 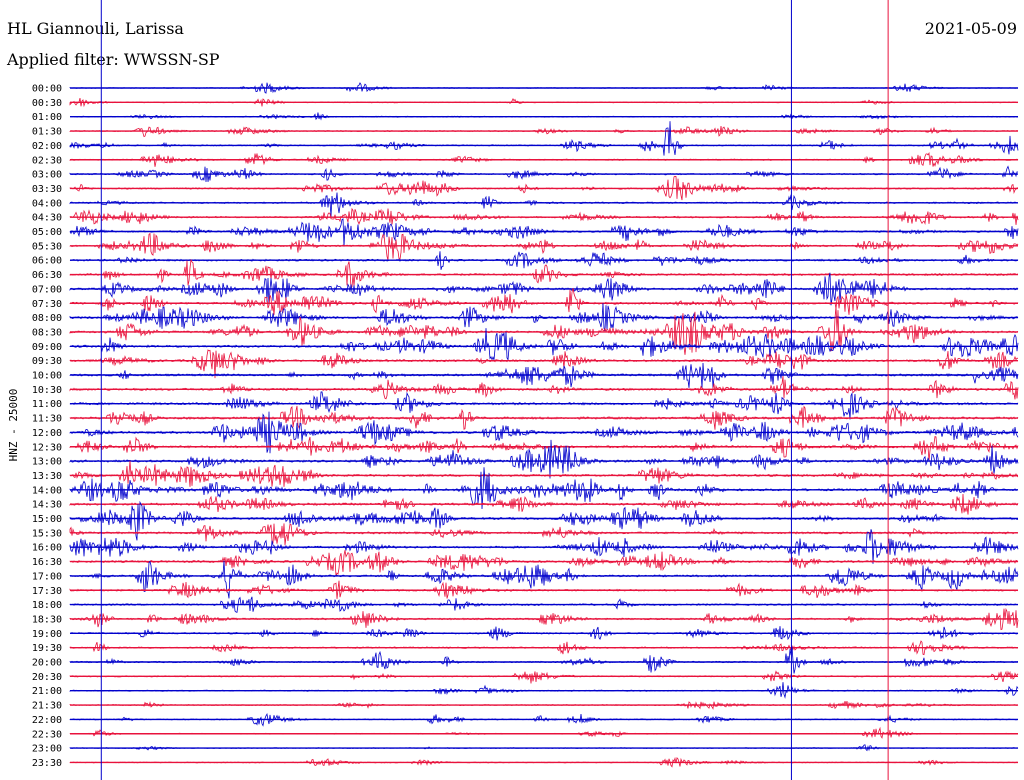 What do you see at coordinates (47, 734) in the screenshot?
I see `time-tick-label: 22:30` at bounding box center [47, 734].